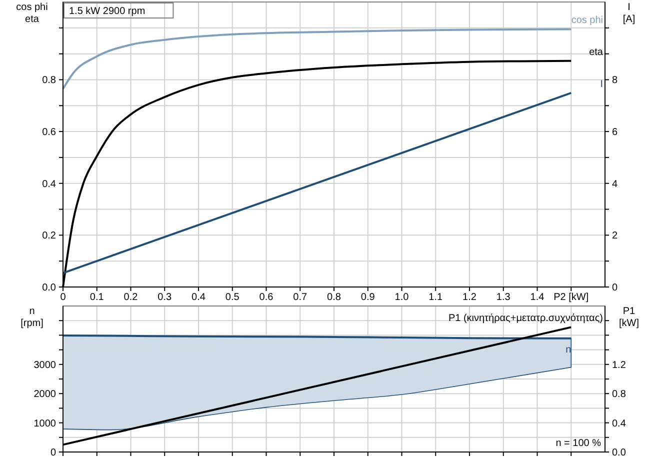 Image resolution: width=656 pixels, height=460 pixels. I want to click on series-label: P1 (κινητήρας+μετατρ.συχνότητας), so click(525, 318).